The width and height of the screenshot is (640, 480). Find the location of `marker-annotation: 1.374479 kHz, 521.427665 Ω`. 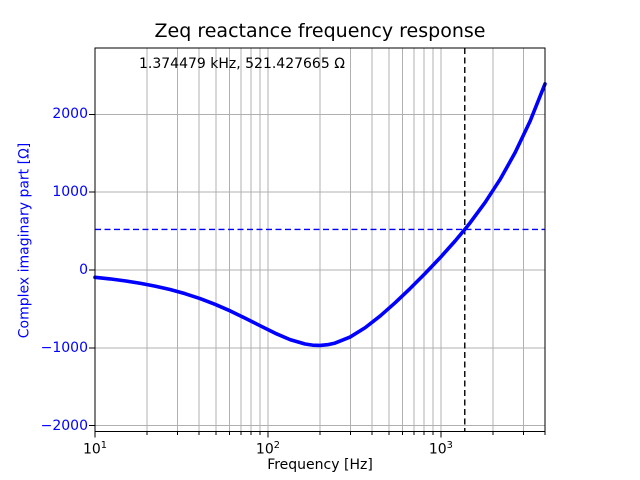

marker-annotation: 1.374479 kHz, 521.427665 Ω is located at coordinates (242, 64).